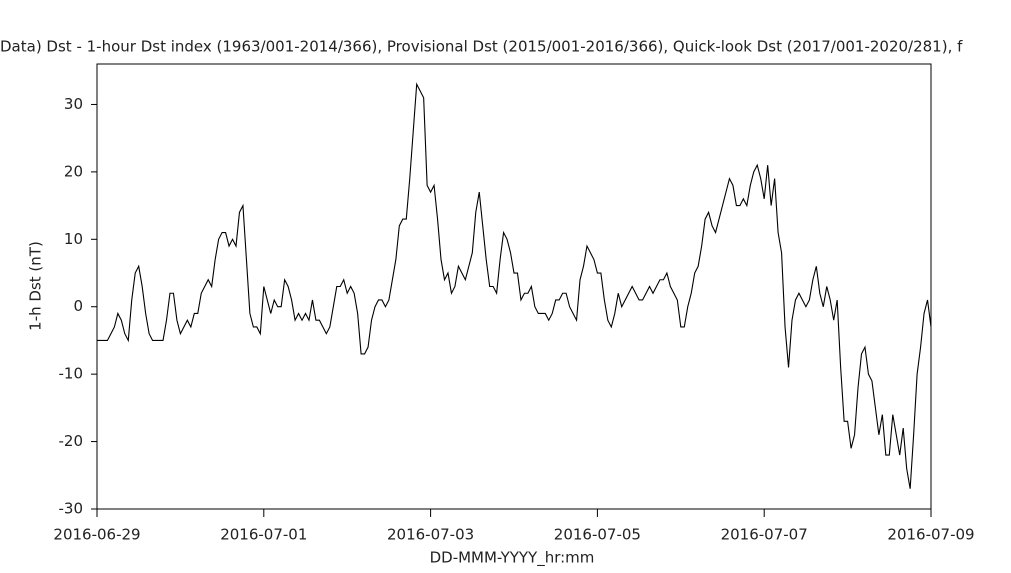 Image resolution: width=1011 pixels, height=573 pixels. What do you see at coordinates (930, 535) in the screenshot?
I see `x-tick-label: 2016-07-09` at bounding box center [930, 535].